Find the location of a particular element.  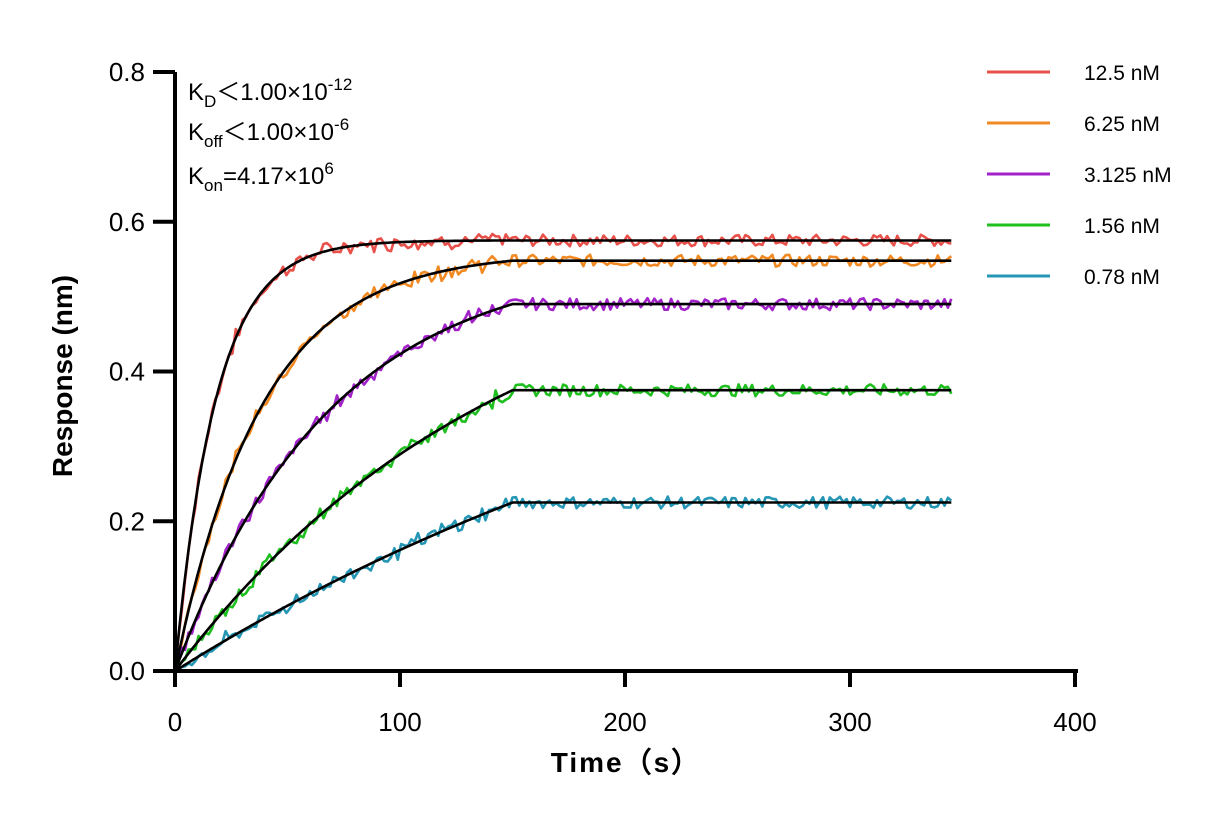

x-tick-label-0: 0 is located at coordinates (175, 722).